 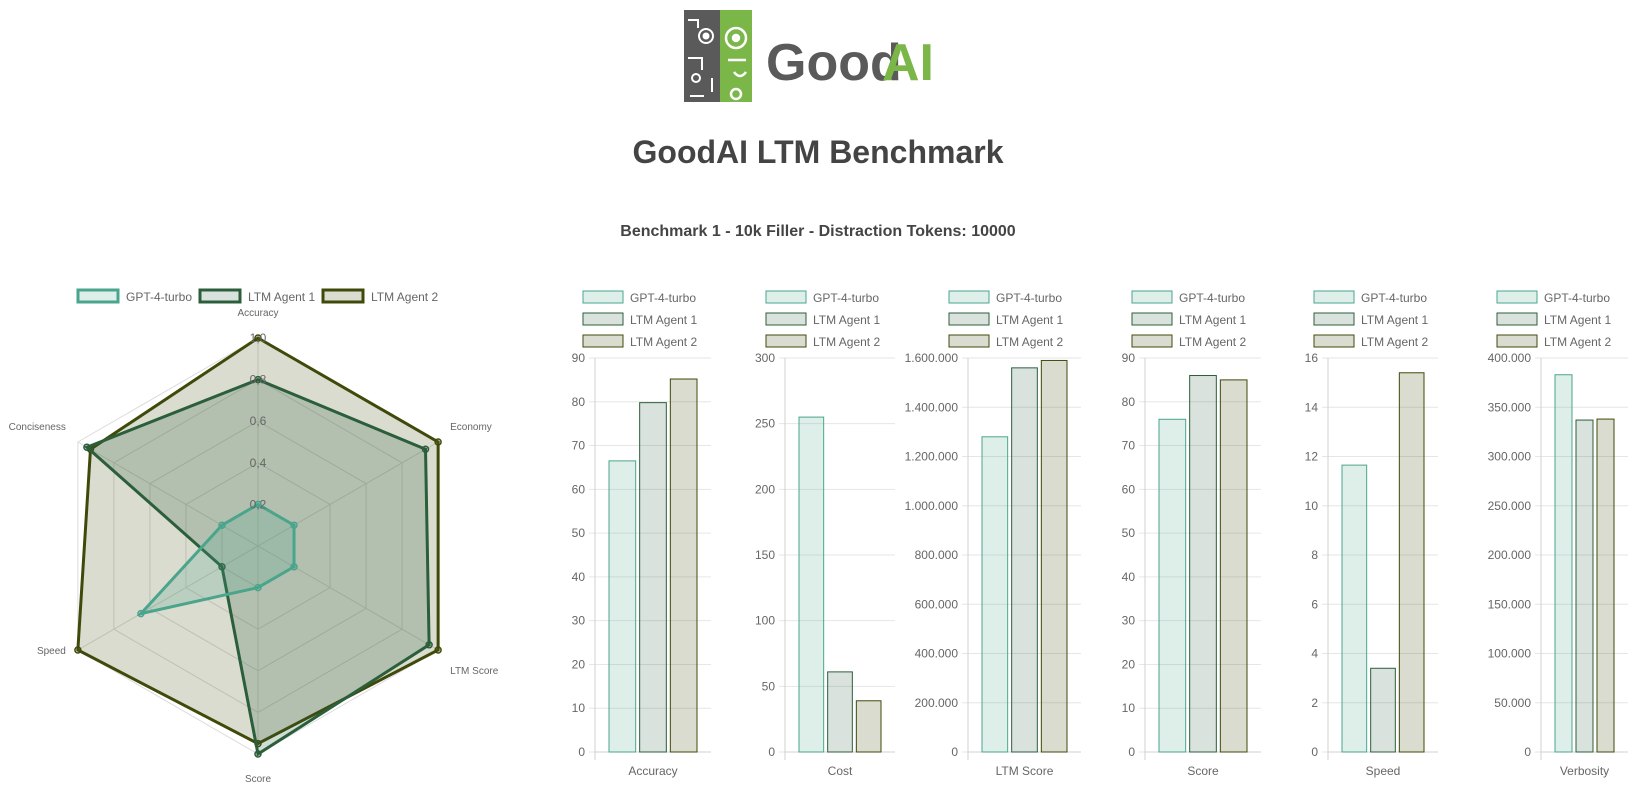 I want to click on radar-tick-label: 0,6, so click(x=258, y=421).